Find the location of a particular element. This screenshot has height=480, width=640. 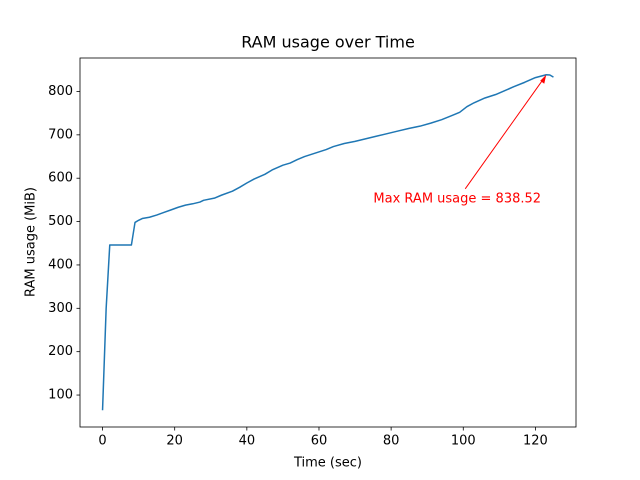

y-tick-label: 300 is located at coordinates (60, 308).